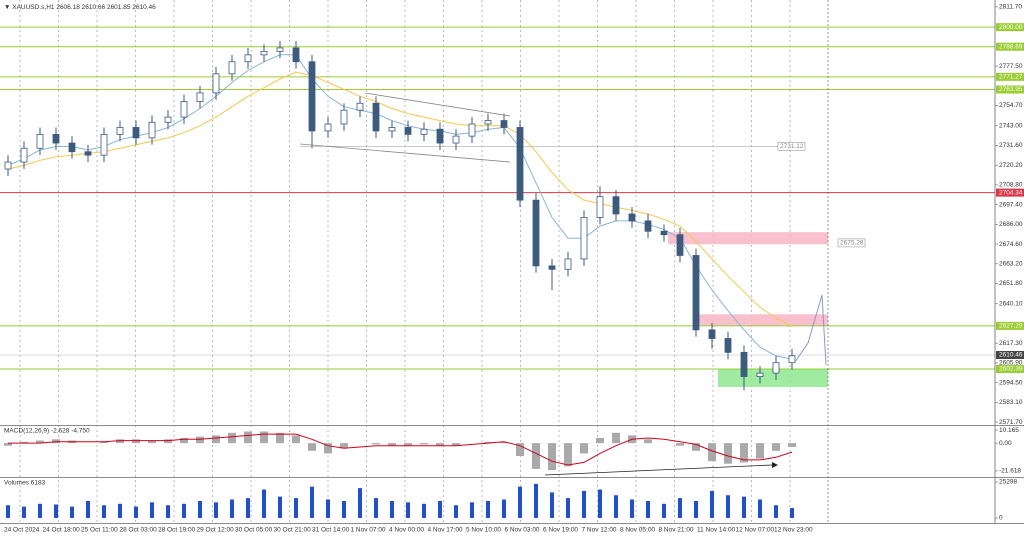 The height and width of the screenshot is (537, 1024). I want to click on level-label: 2800.00, so click(1011, 27).